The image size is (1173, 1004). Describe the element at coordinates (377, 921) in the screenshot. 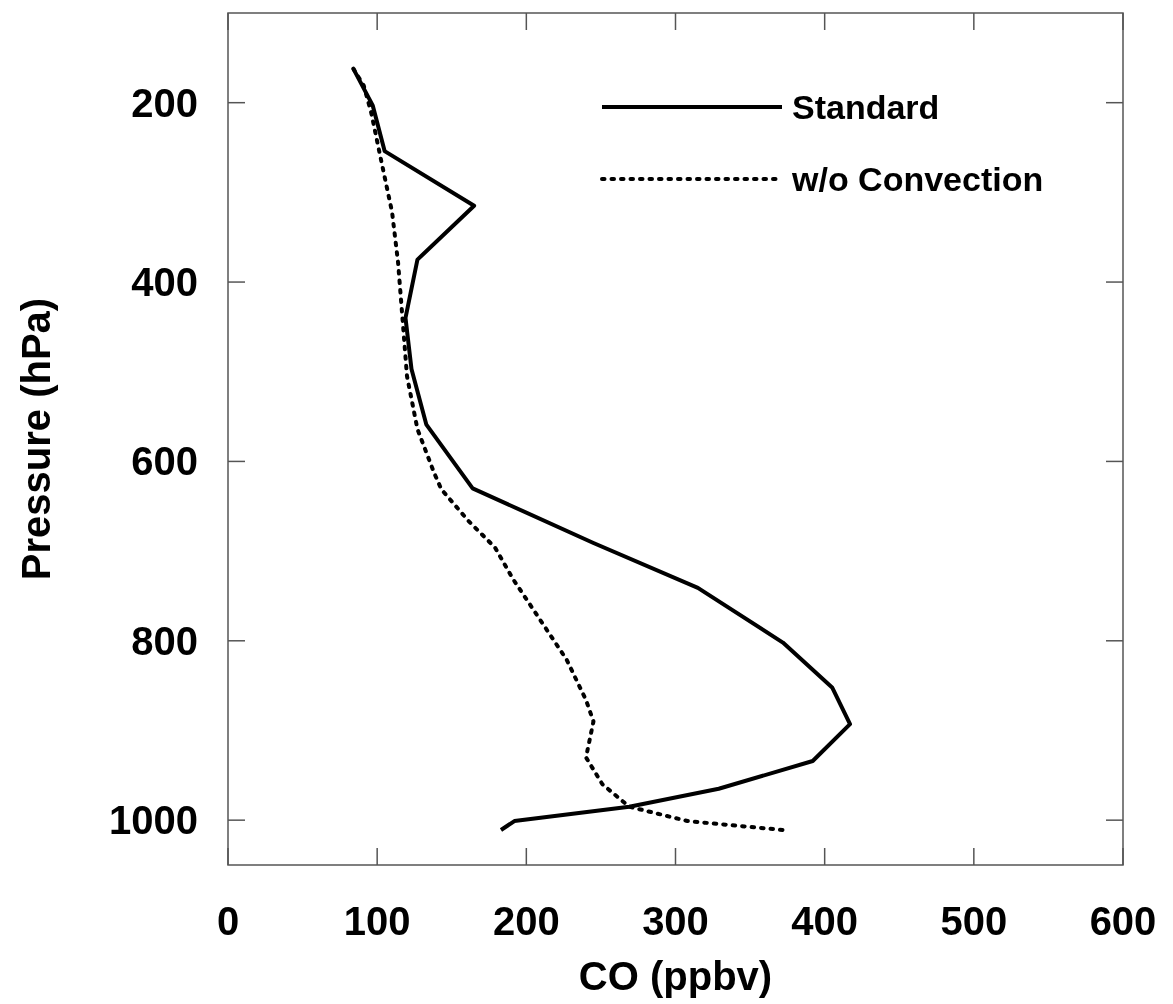

I see `x-tick-label: 100` at that location.